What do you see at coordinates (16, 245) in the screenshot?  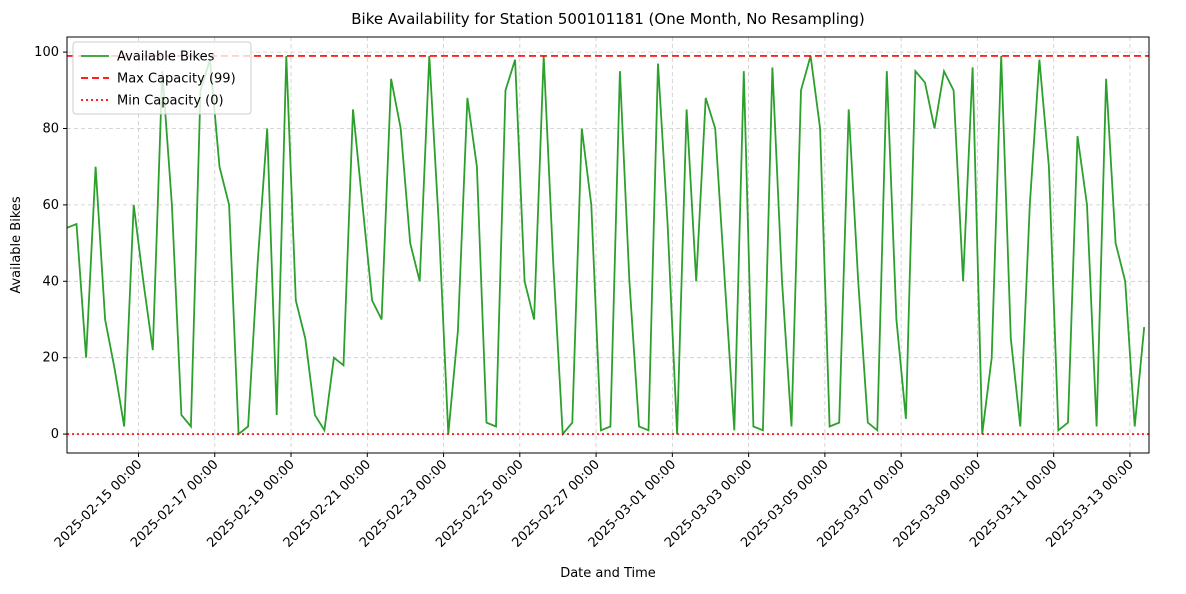 I see `y-axis-label: Available Bikes` at bounding box center [16, 245].